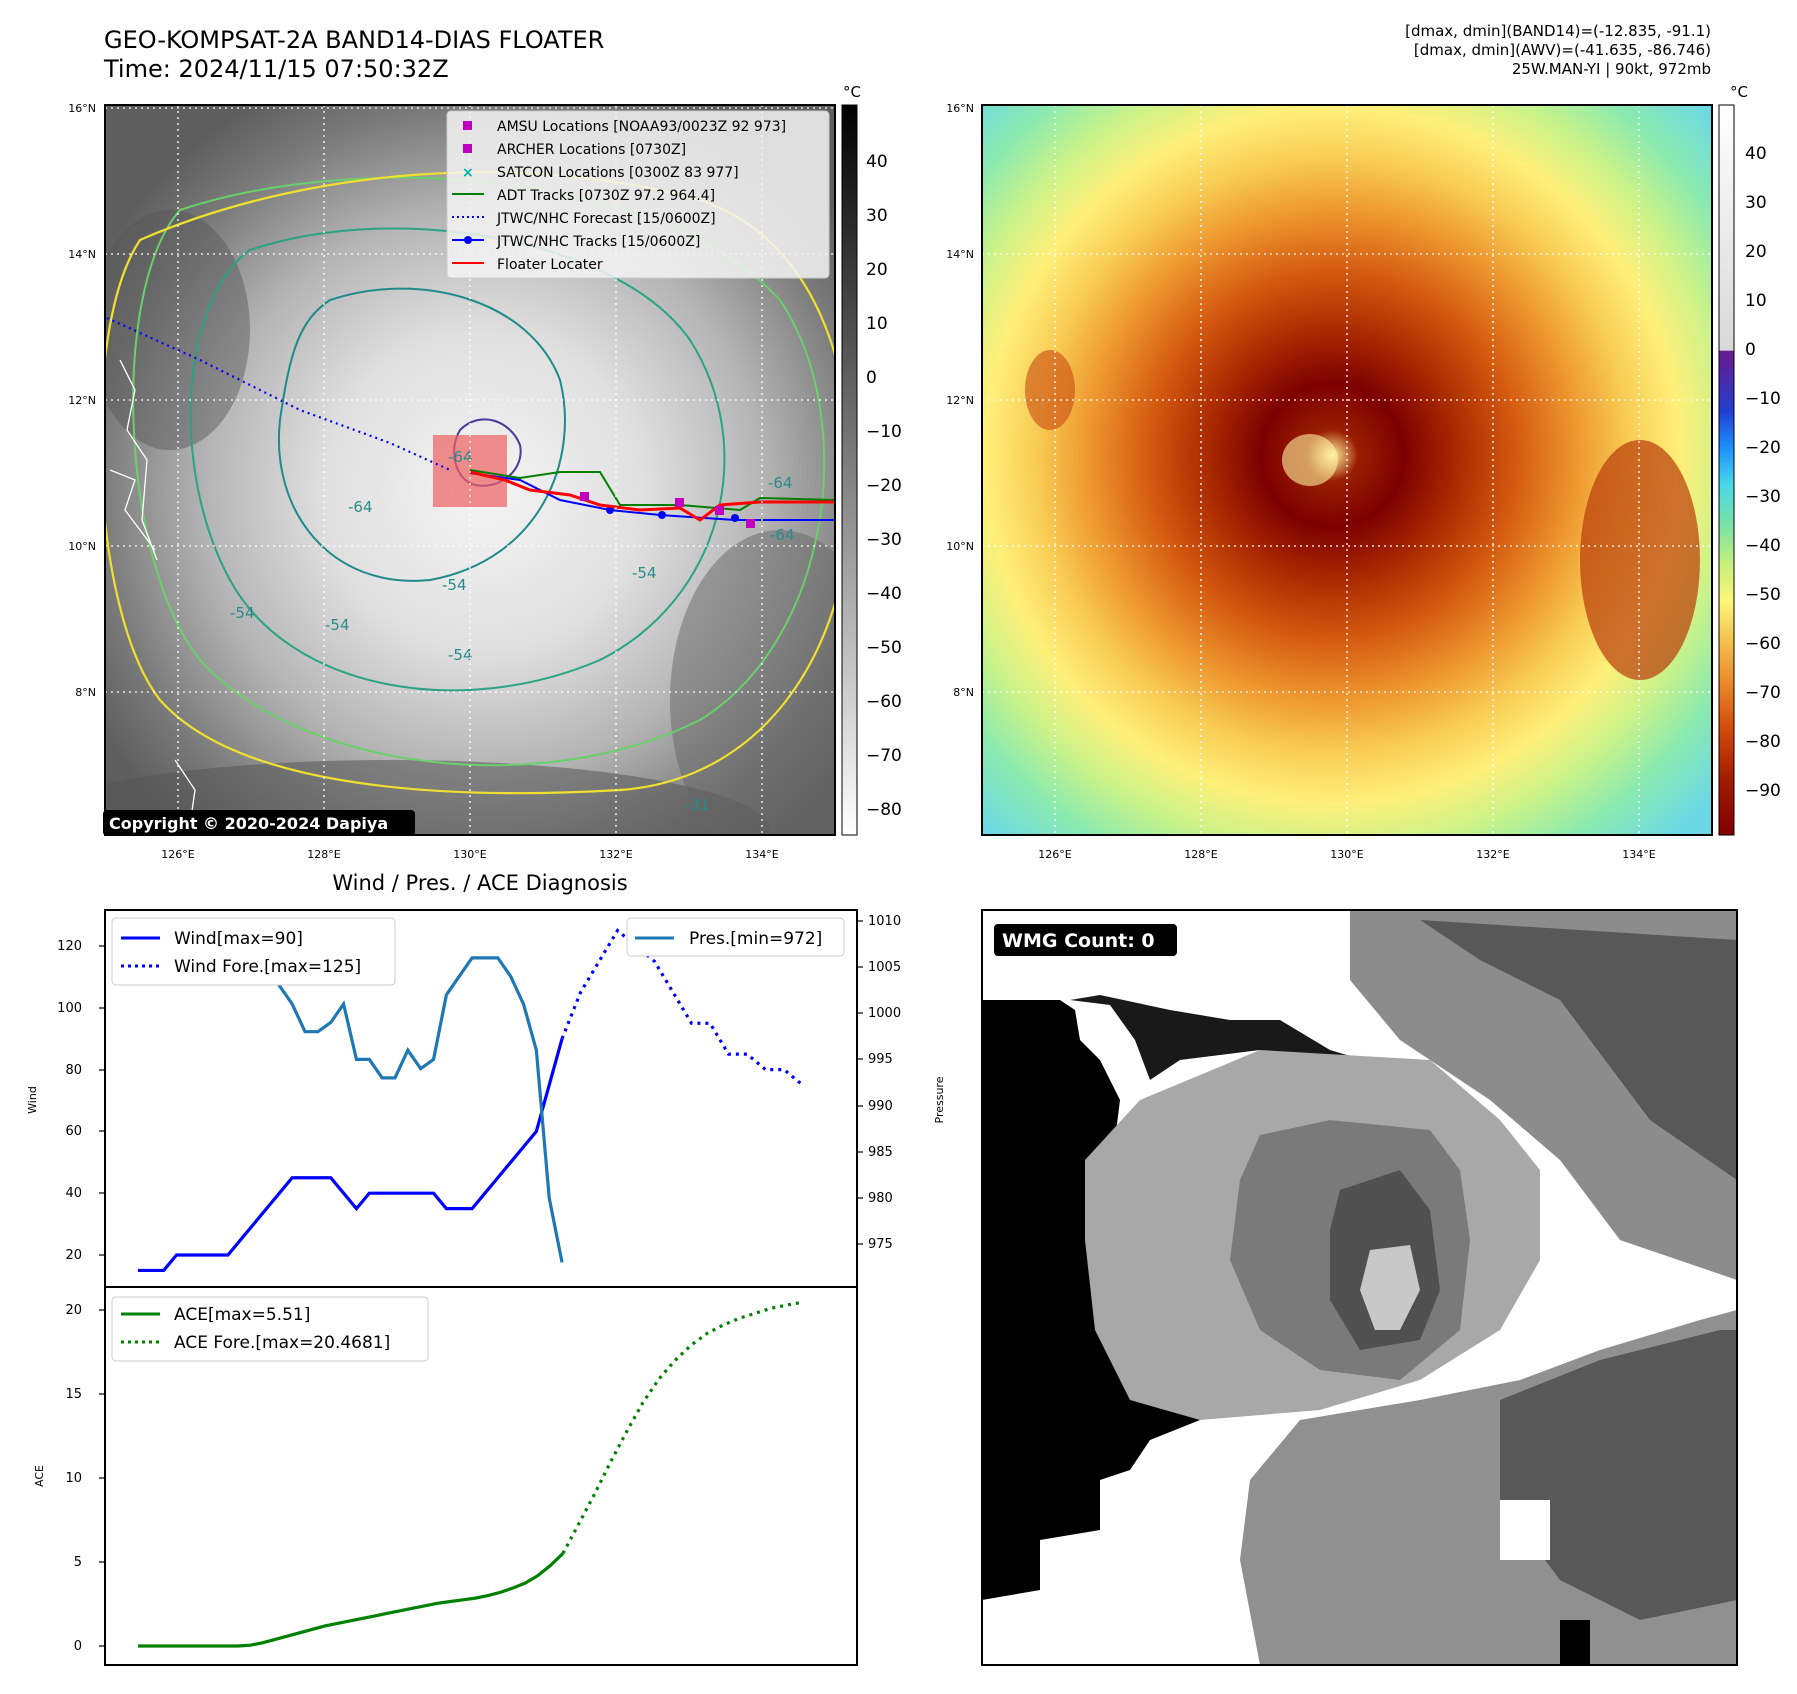 This screenshot has width=1797, height=1694. I want to click on y2-tick: 990, so click(880, 1106).